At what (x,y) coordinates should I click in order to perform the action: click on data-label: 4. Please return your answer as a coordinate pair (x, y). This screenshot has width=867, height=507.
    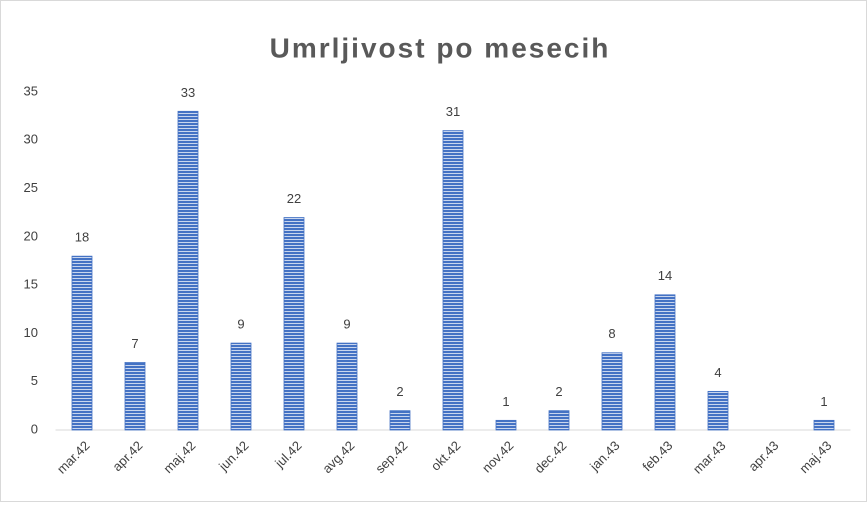
    Looking at the image, I should click on (717, 372).